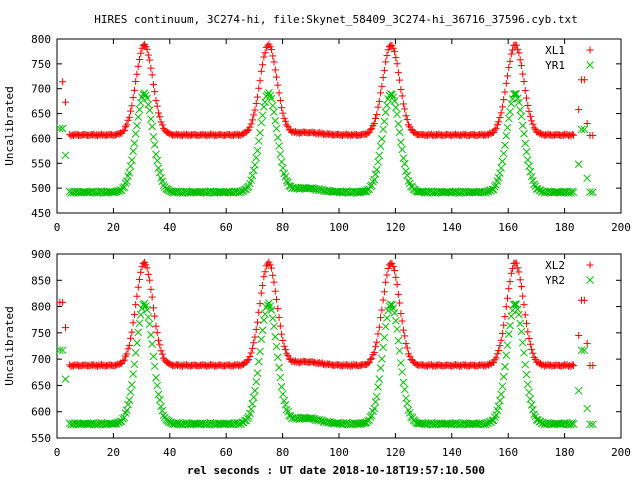  Describe the element at coordinates (41, 89) in the screenshot. I see `y-tick-label: 700` at that location.